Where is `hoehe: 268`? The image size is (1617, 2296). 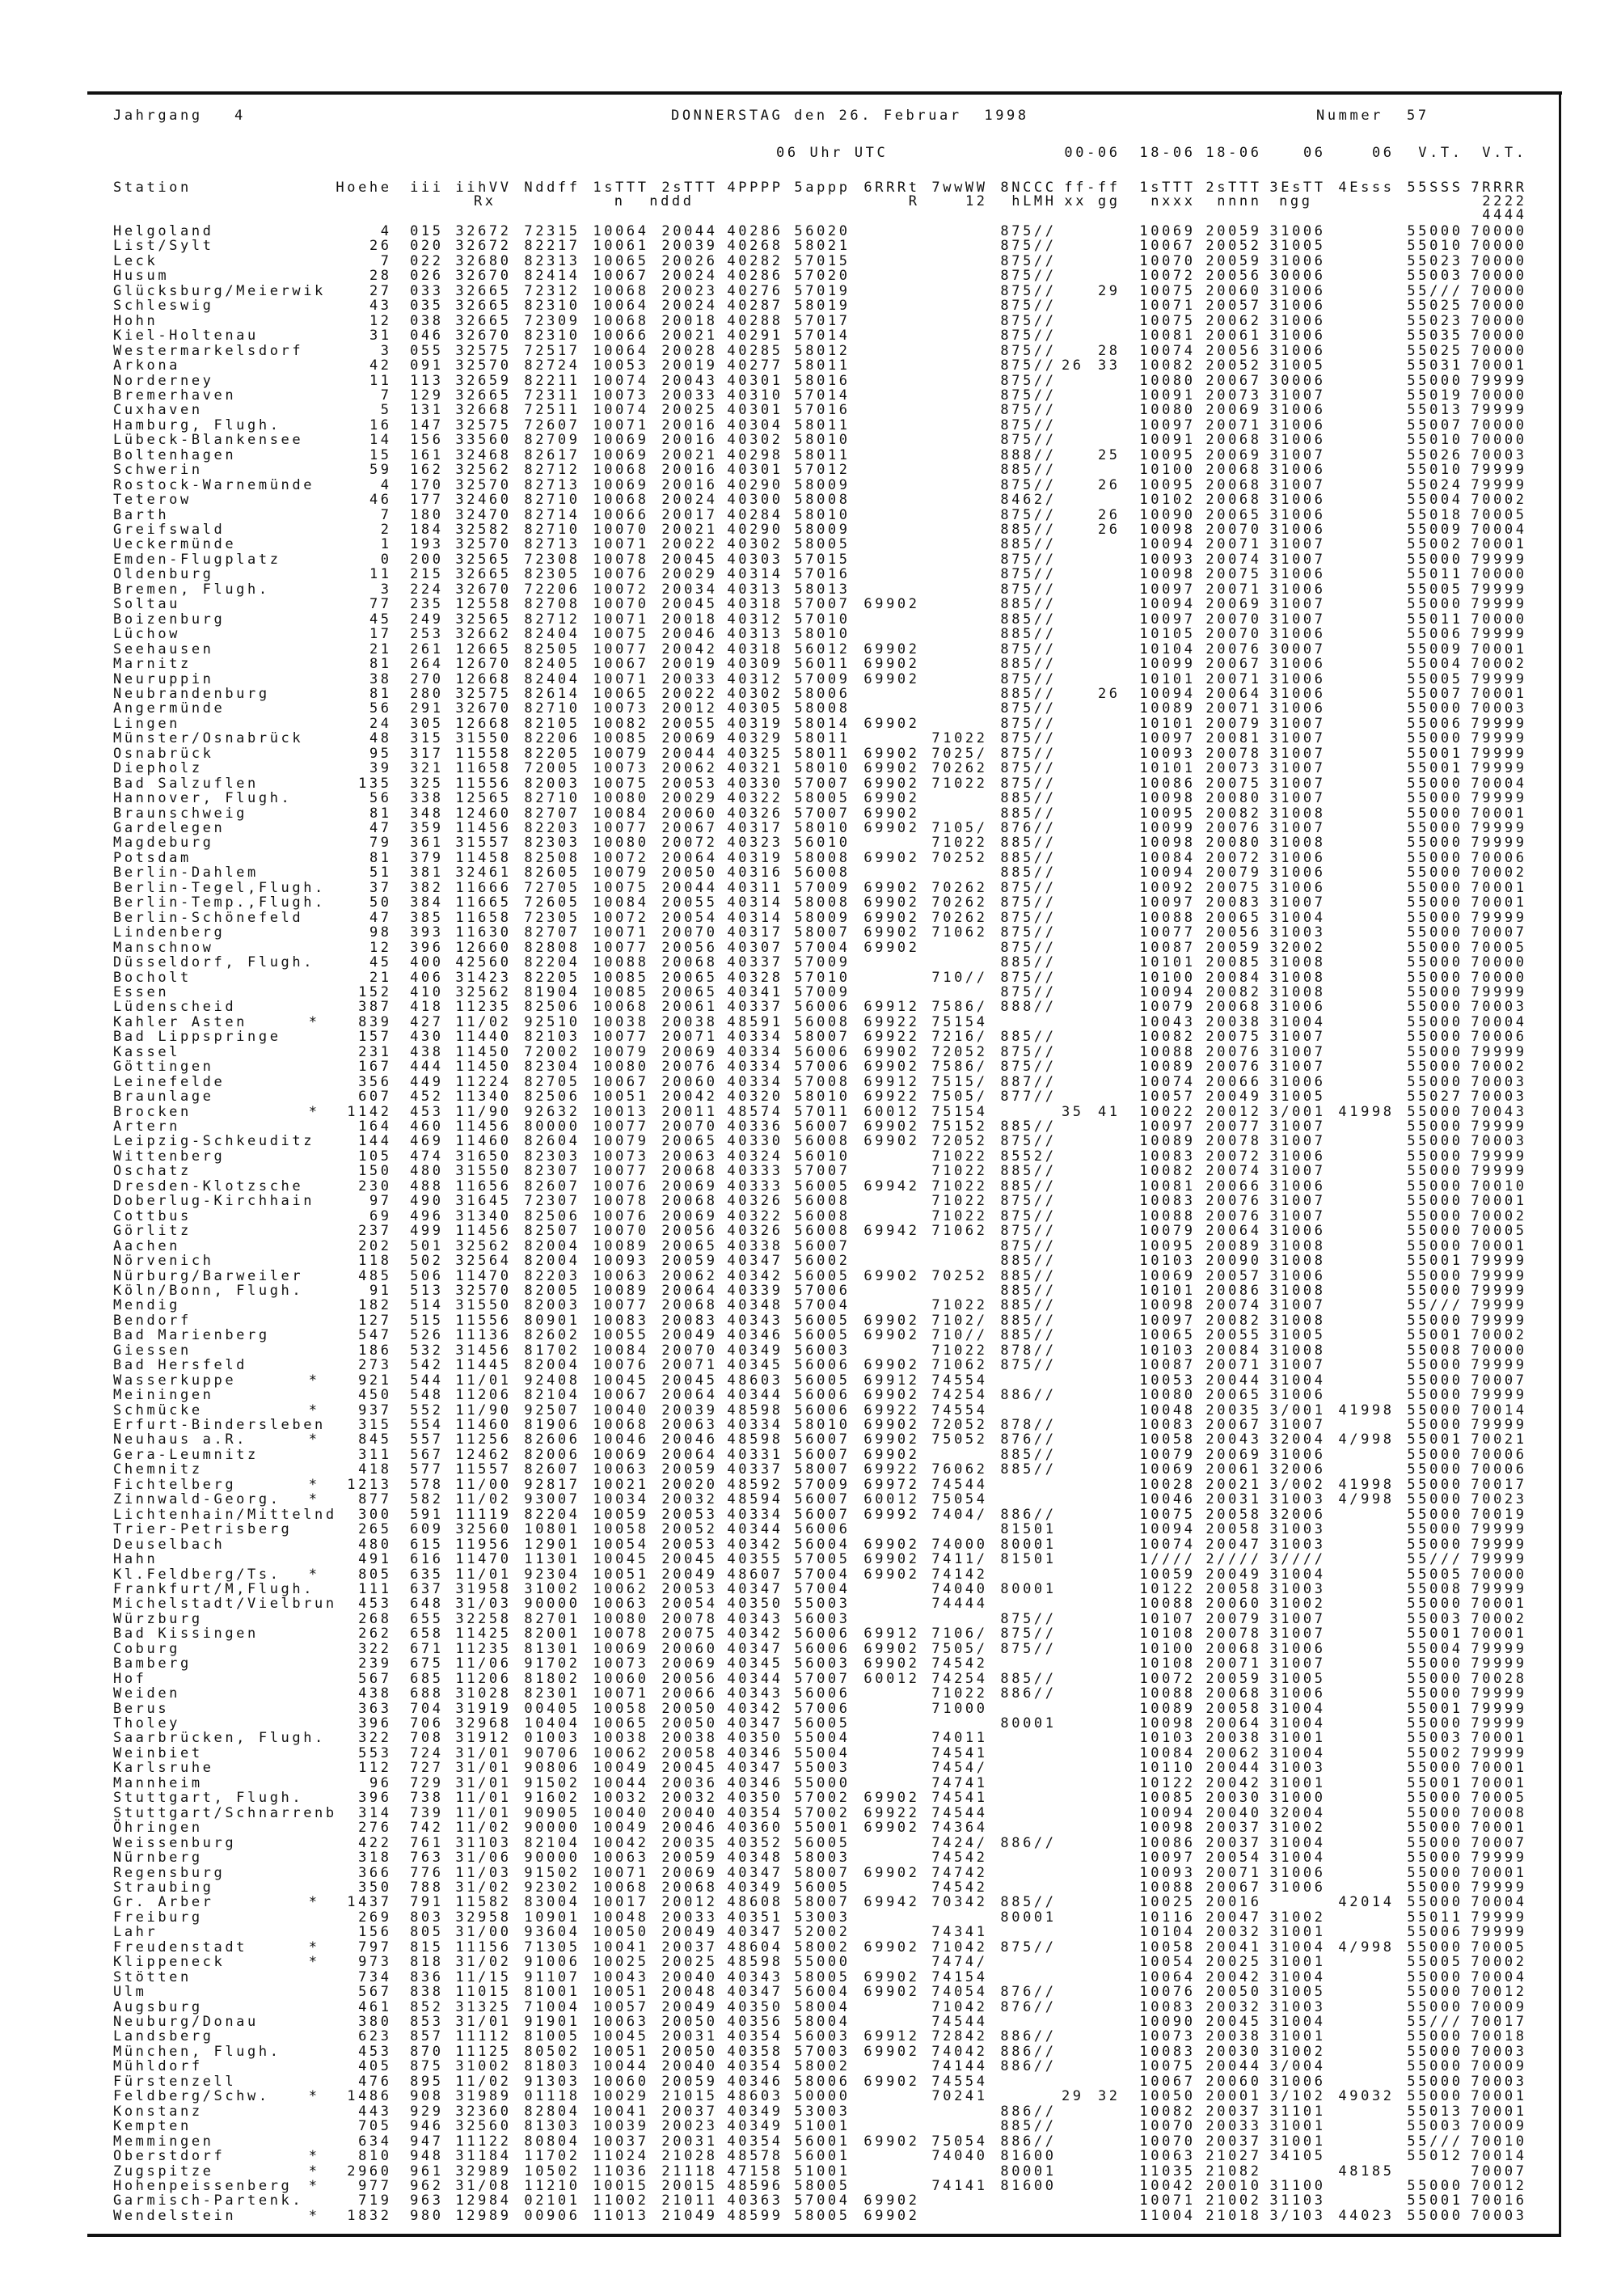
hoehe: 268 is located at coordinates (375, 1619).